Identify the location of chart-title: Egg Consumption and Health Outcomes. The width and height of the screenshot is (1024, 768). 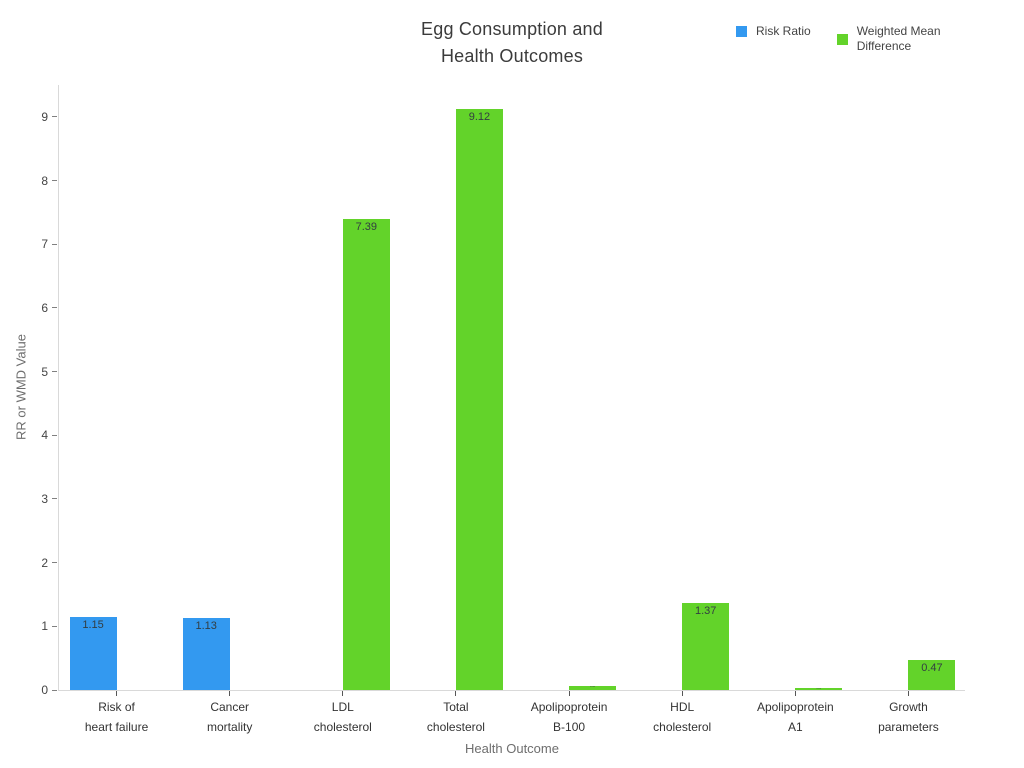
(512, 43).